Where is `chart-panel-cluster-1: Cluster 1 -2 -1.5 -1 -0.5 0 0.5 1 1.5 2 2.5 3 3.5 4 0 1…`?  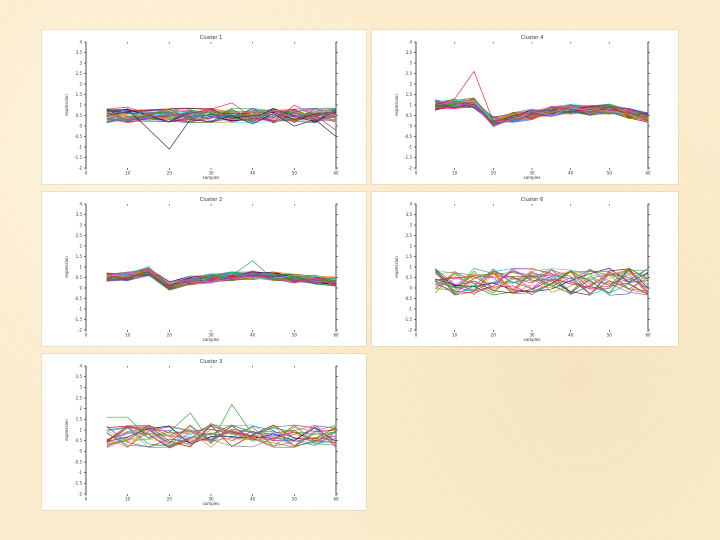 chart-panel-cluster-1: Cluster 1 -2 -1.5 -1 -0.5 0 0.5 1 1.5 2 2.5 3 3.5 4 0 1… is located at coordinates (204, 107).